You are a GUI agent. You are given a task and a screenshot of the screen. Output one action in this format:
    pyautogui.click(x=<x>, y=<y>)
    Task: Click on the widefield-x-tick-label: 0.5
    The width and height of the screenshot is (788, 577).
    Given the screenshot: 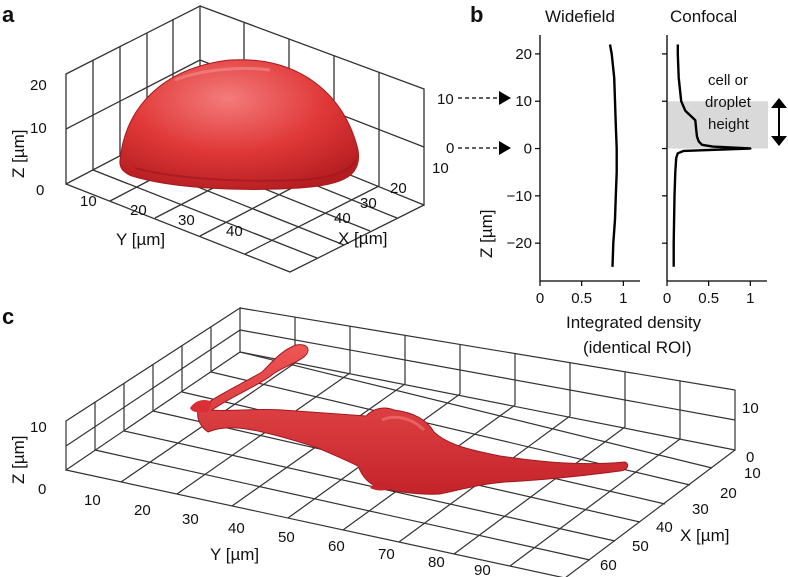 What is the action you would take?
    pyautogui.click(x=581, y=298)
    